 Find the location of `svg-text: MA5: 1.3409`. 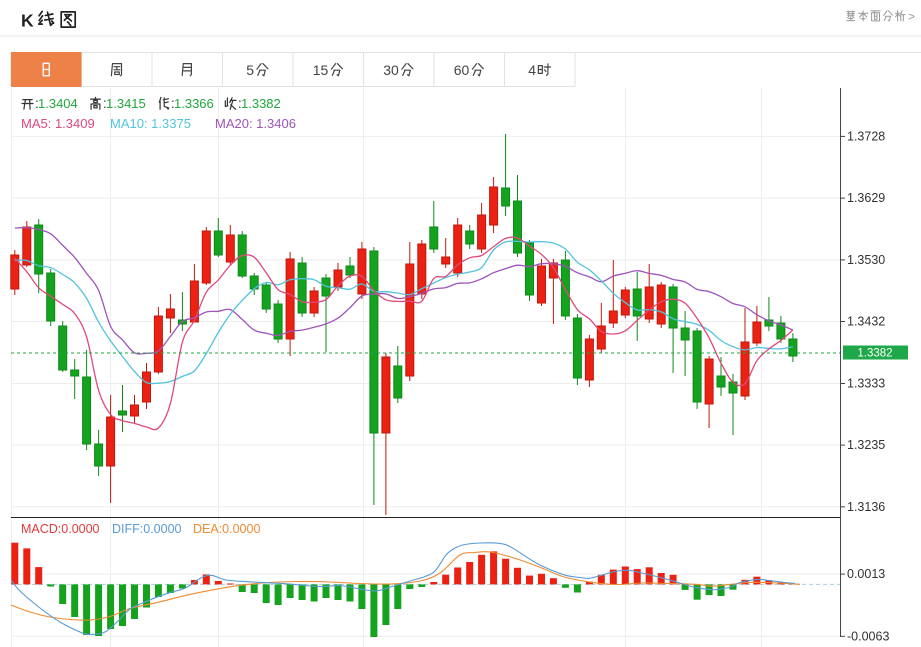

svg-text: MA5: 1.3409 is located at coordinates (58, 123).